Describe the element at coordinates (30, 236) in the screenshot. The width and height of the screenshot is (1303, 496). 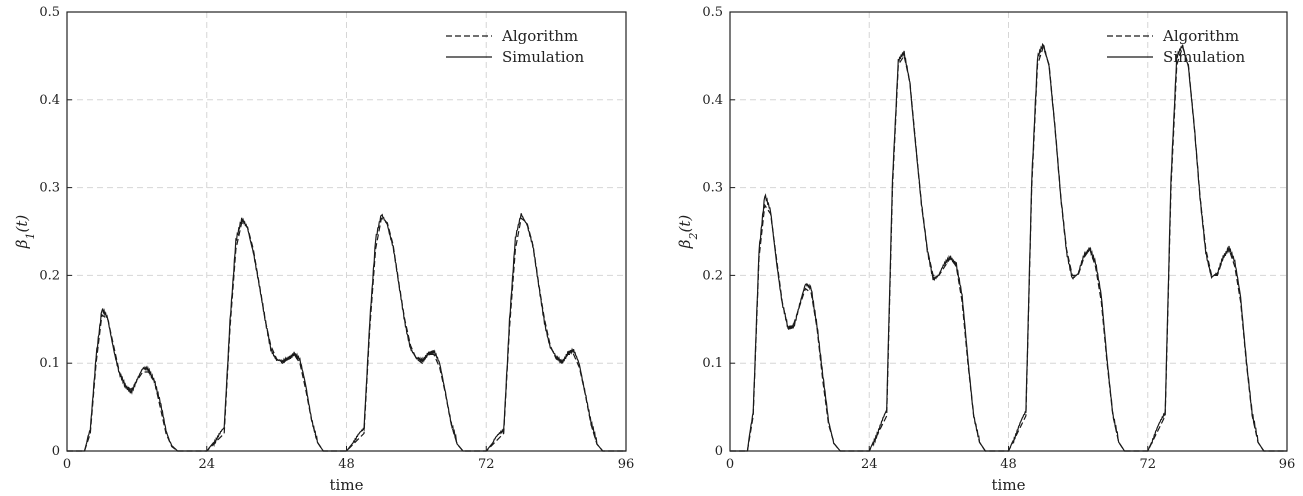
I see `y-axis-label-subscript: 1` at that location.